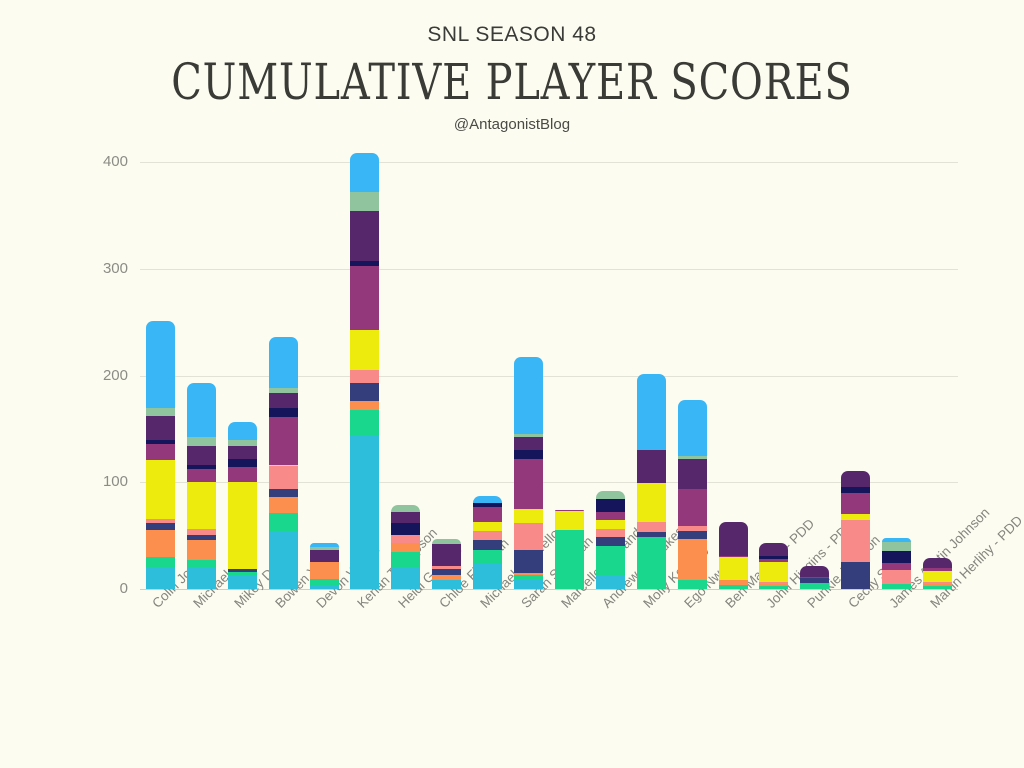 The height and width of the screenshot is (768, 1024). I want to click on bar-devon-walker, so click(324, 566).